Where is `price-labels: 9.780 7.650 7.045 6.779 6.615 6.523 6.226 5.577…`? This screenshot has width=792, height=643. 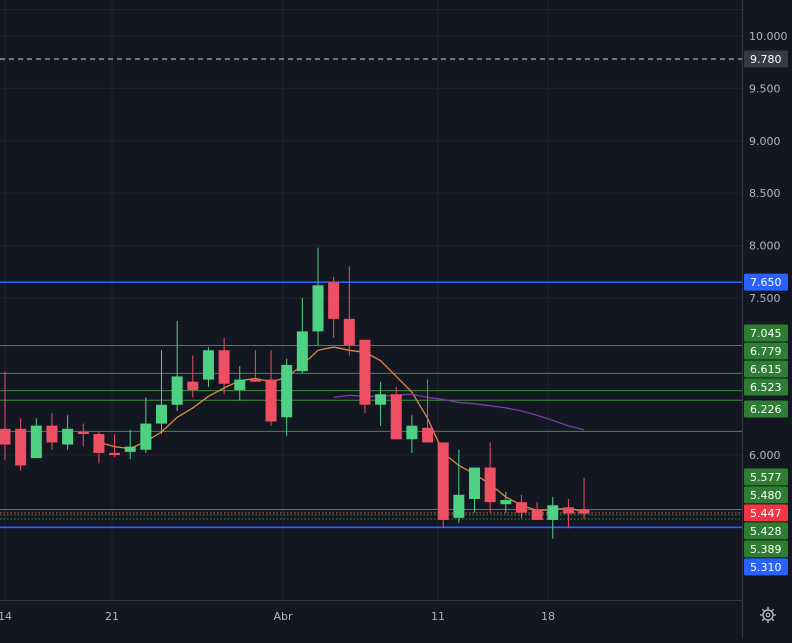 price-labels: 9.780 7.650 7.045 6.779 6.615 6.523 6.226 5.577… is located at coordinates (766, 313).